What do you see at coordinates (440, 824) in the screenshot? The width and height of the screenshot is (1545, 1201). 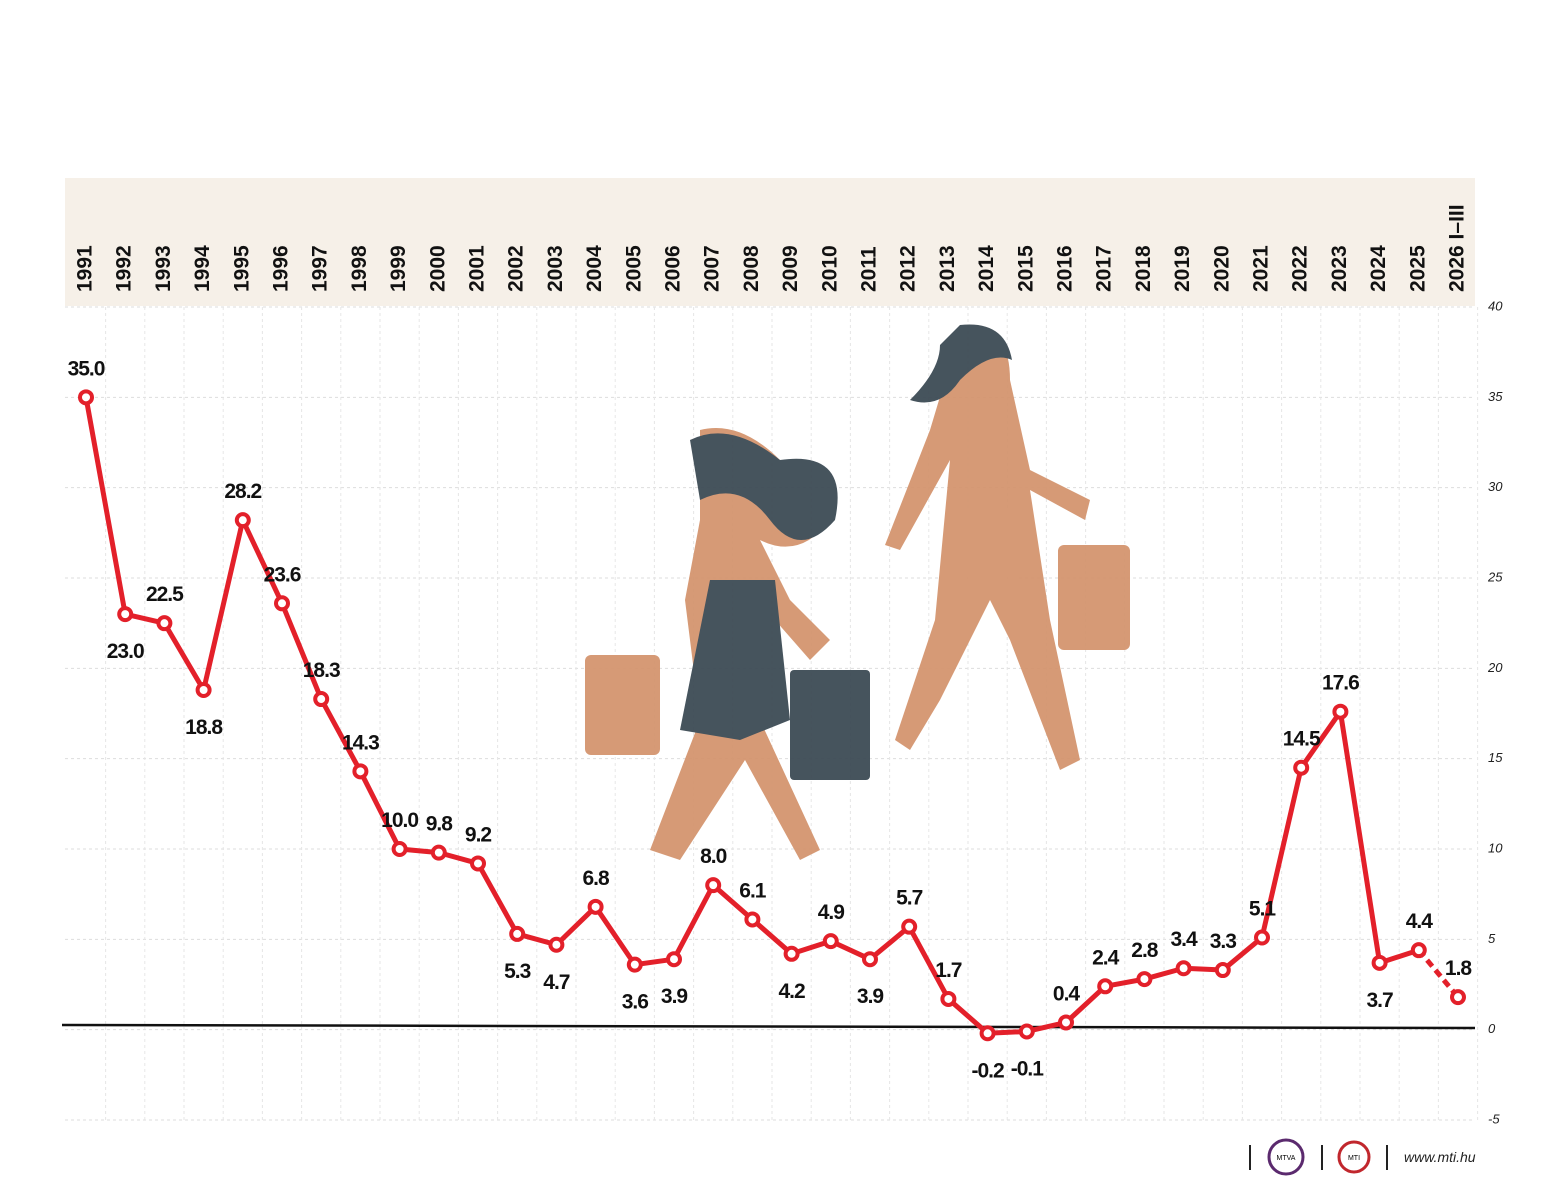 I see `value-label: 9.8` at bounding box center [440, 824].